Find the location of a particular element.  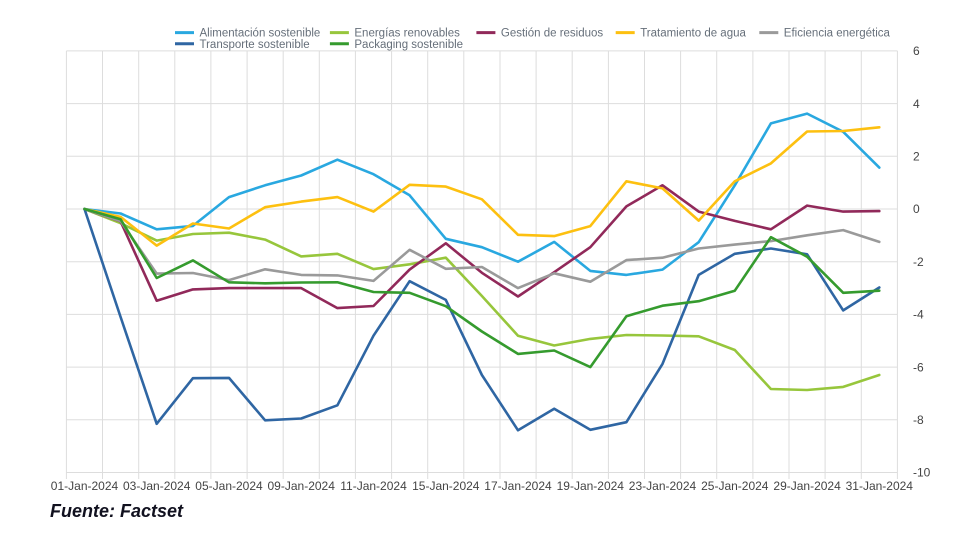

svg-text: -6 is located at coordinates (918, 367).